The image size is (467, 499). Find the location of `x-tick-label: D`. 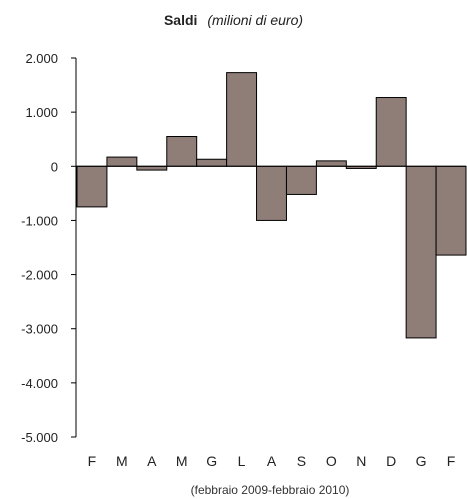

x-tick-label: D is located at coordinates (391, 461).